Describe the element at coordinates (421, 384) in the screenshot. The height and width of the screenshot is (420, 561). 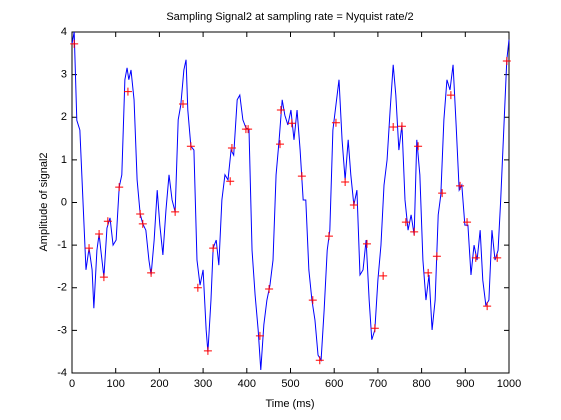
I see `x-tick-label: 800` at that location.